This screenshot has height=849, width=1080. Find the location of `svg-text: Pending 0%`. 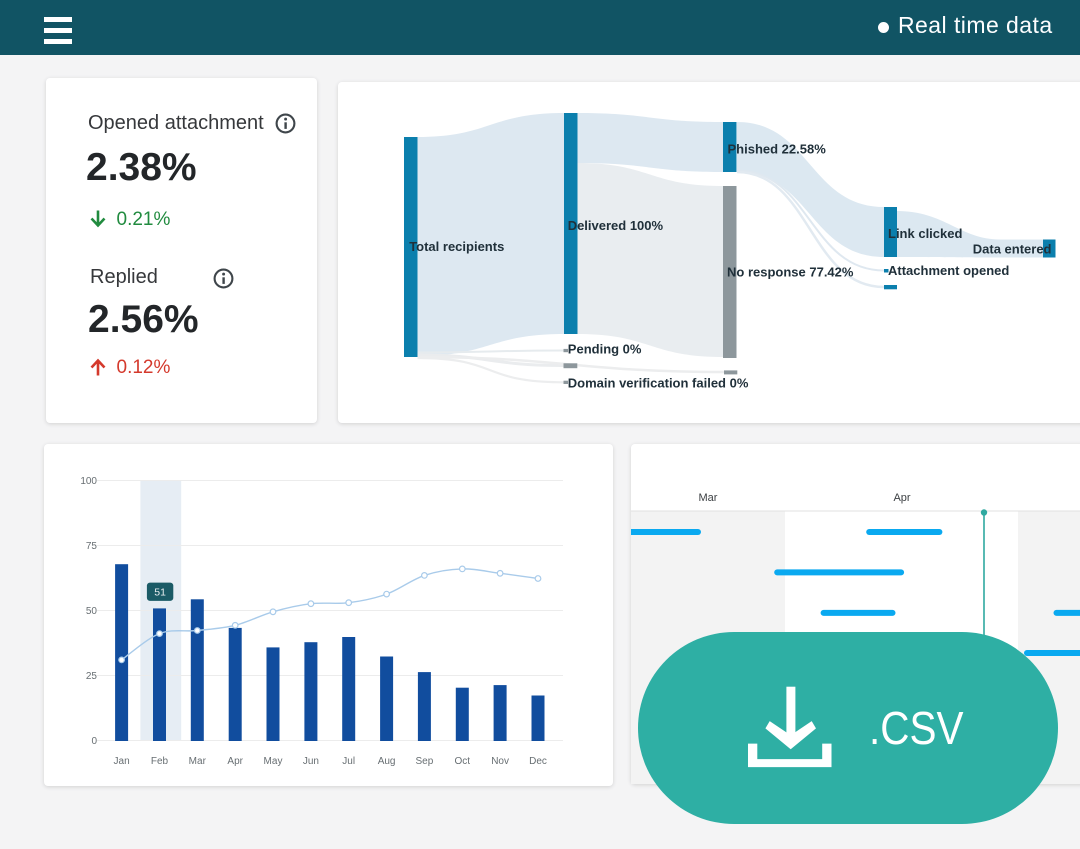

svg-text: Pending 0% is located at coordinates (605, 348).